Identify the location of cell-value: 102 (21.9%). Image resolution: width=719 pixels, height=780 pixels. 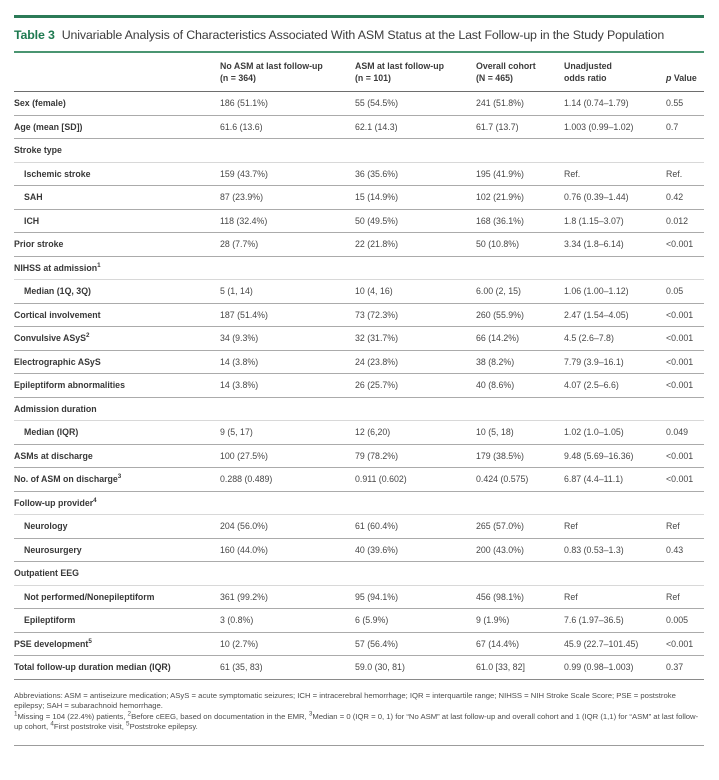
(520, 197).